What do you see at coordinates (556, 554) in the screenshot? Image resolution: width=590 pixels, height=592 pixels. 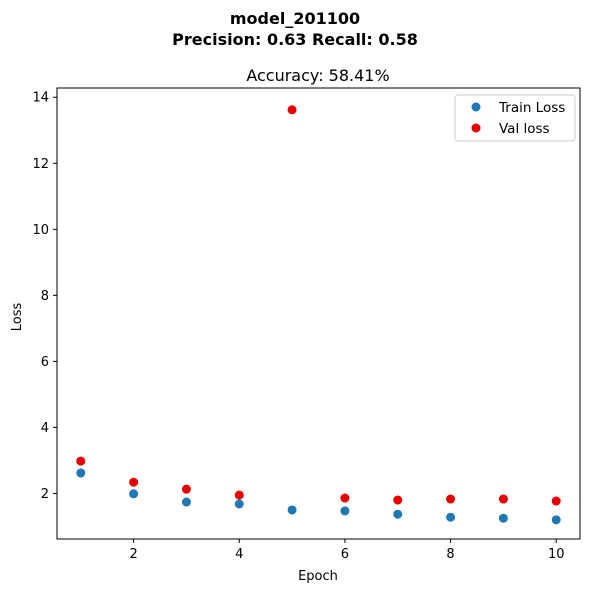 I see `x-tick-label-10: 10` at bounding box center [556, 554].